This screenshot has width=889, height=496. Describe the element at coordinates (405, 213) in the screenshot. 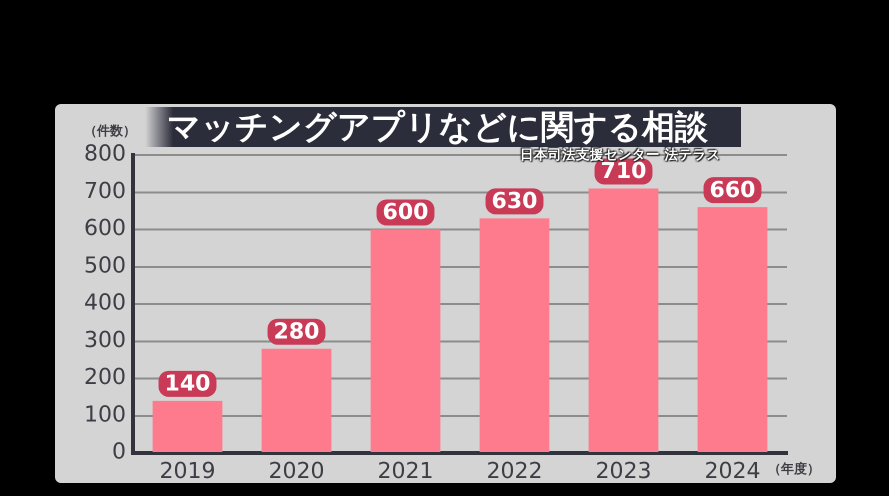

I see `data-label: 600` at that location.